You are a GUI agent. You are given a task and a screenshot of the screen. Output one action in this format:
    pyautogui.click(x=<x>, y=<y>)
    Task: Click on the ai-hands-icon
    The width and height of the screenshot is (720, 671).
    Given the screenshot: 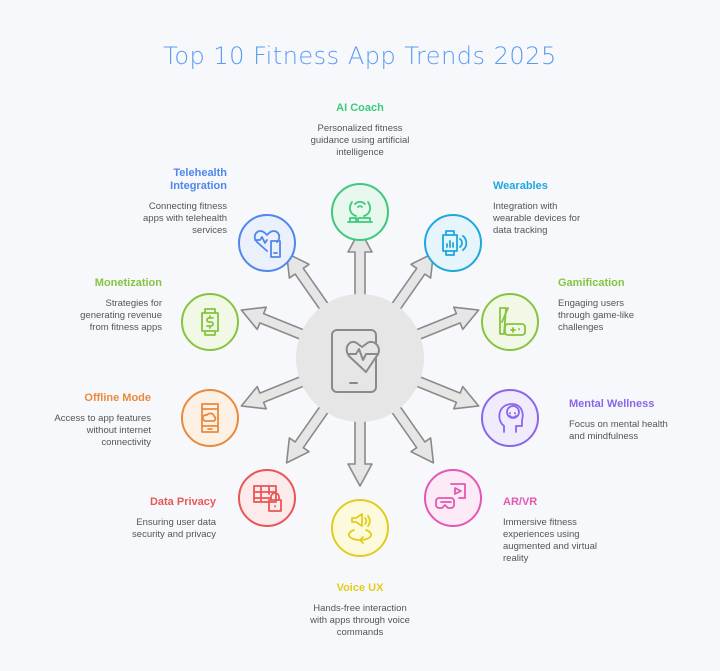 What is the action you would take?
    pyautogui.click(x=360, y=212)
    